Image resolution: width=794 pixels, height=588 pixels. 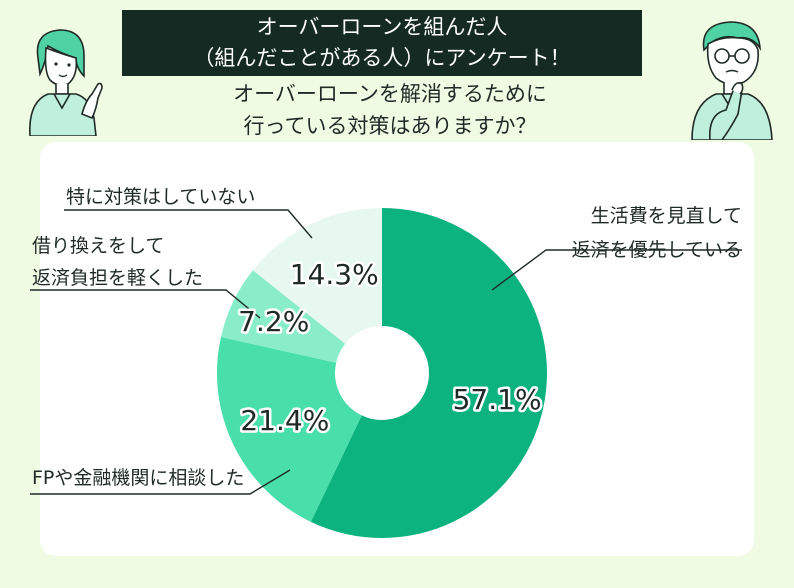 What do you see at coordinates (160, 197) in the screenshot?
I see `category-label-3-line-0: 特に対策はしていない` at bounding box center [160, 197].